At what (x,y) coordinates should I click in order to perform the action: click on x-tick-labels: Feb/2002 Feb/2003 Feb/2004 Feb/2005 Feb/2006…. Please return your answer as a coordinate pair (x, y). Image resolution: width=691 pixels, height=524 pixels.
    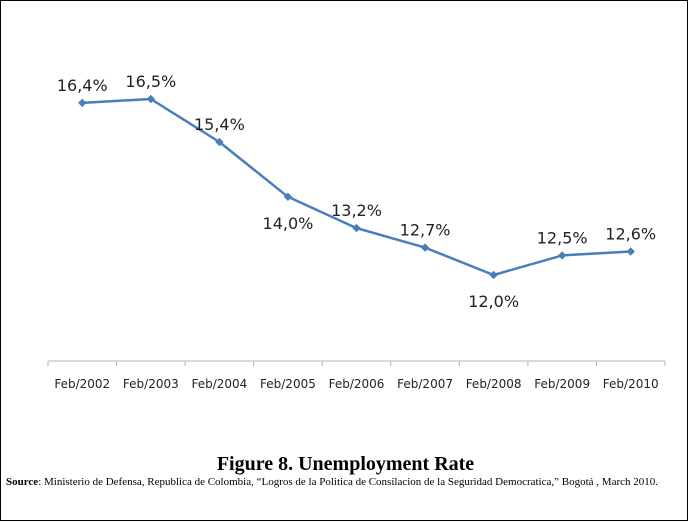
    Looking at the image, I should click on (356, 384).